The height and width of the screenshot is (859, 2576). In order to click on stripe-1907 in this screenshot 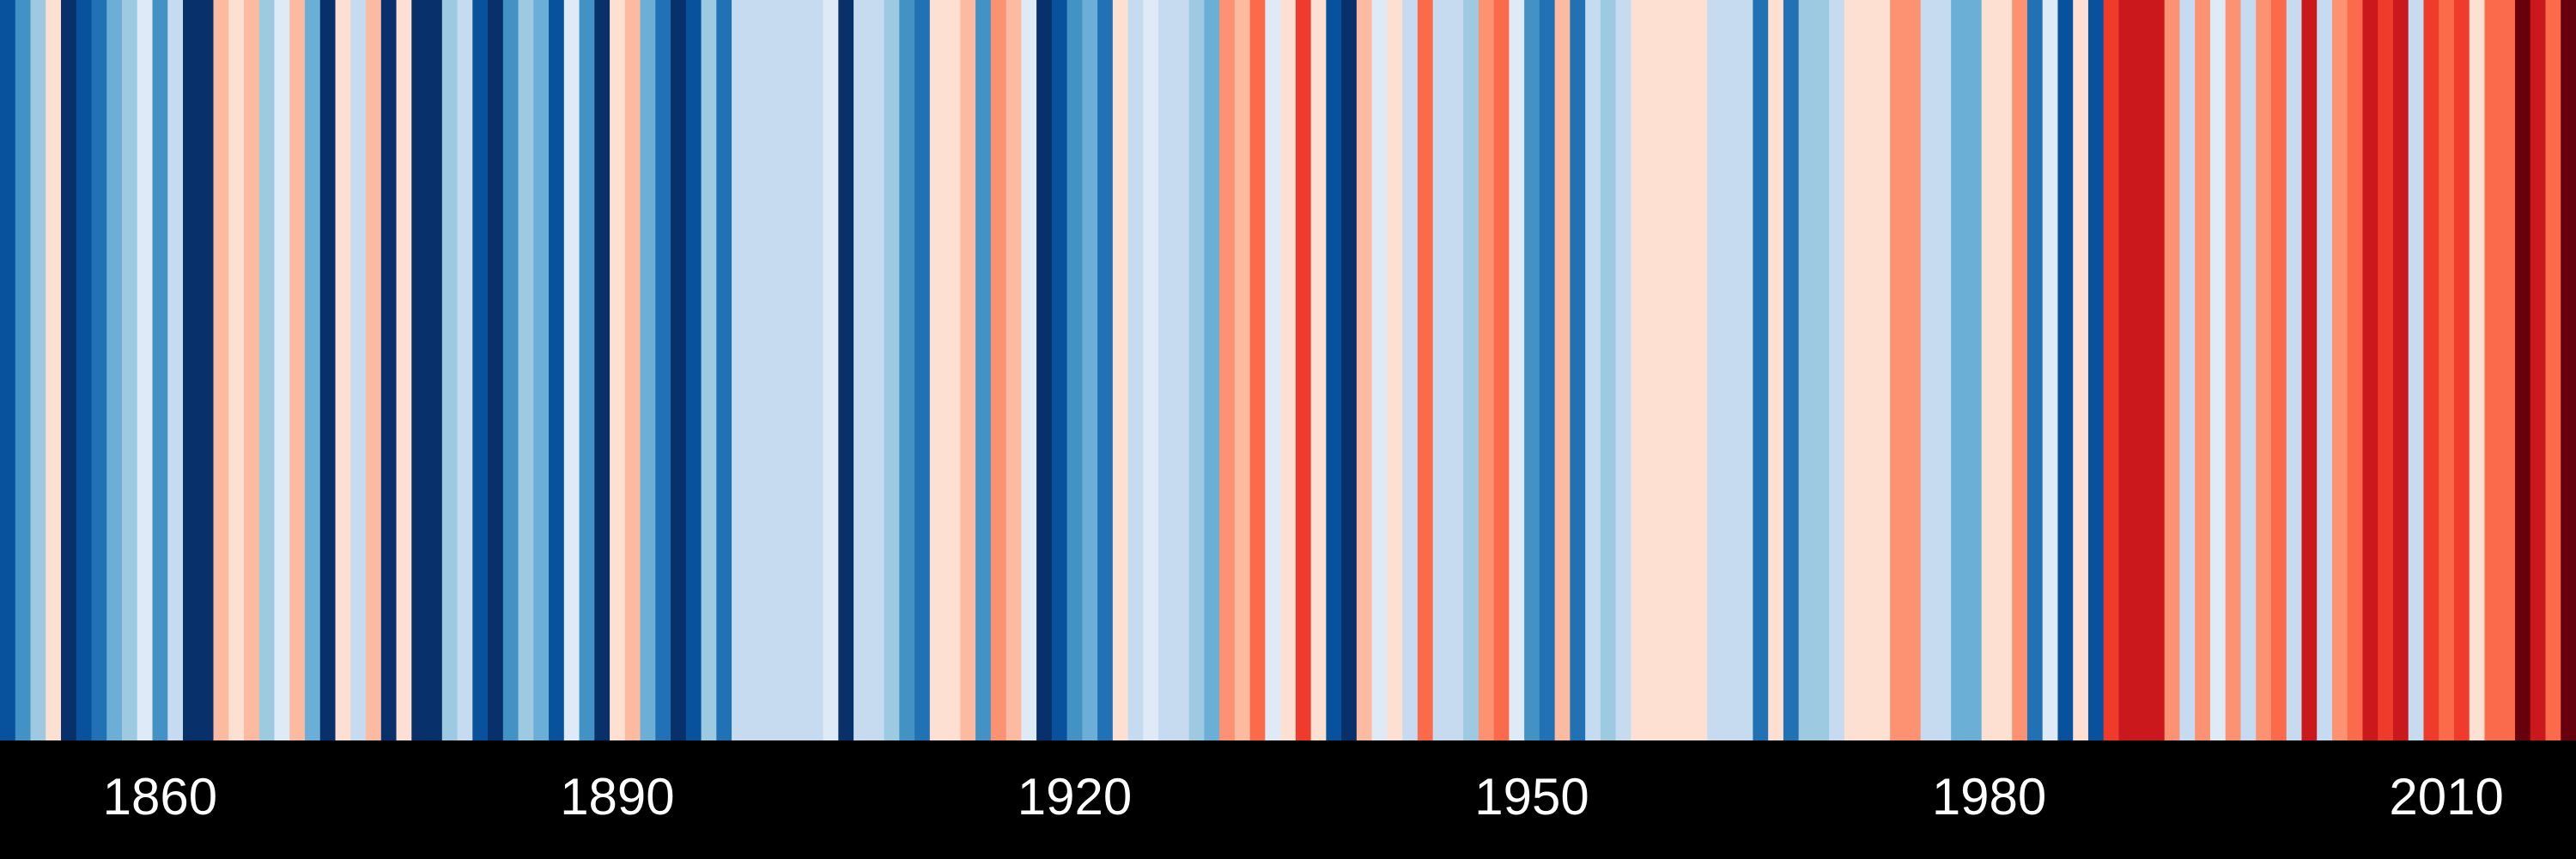, I will do `click(876, 370)`.